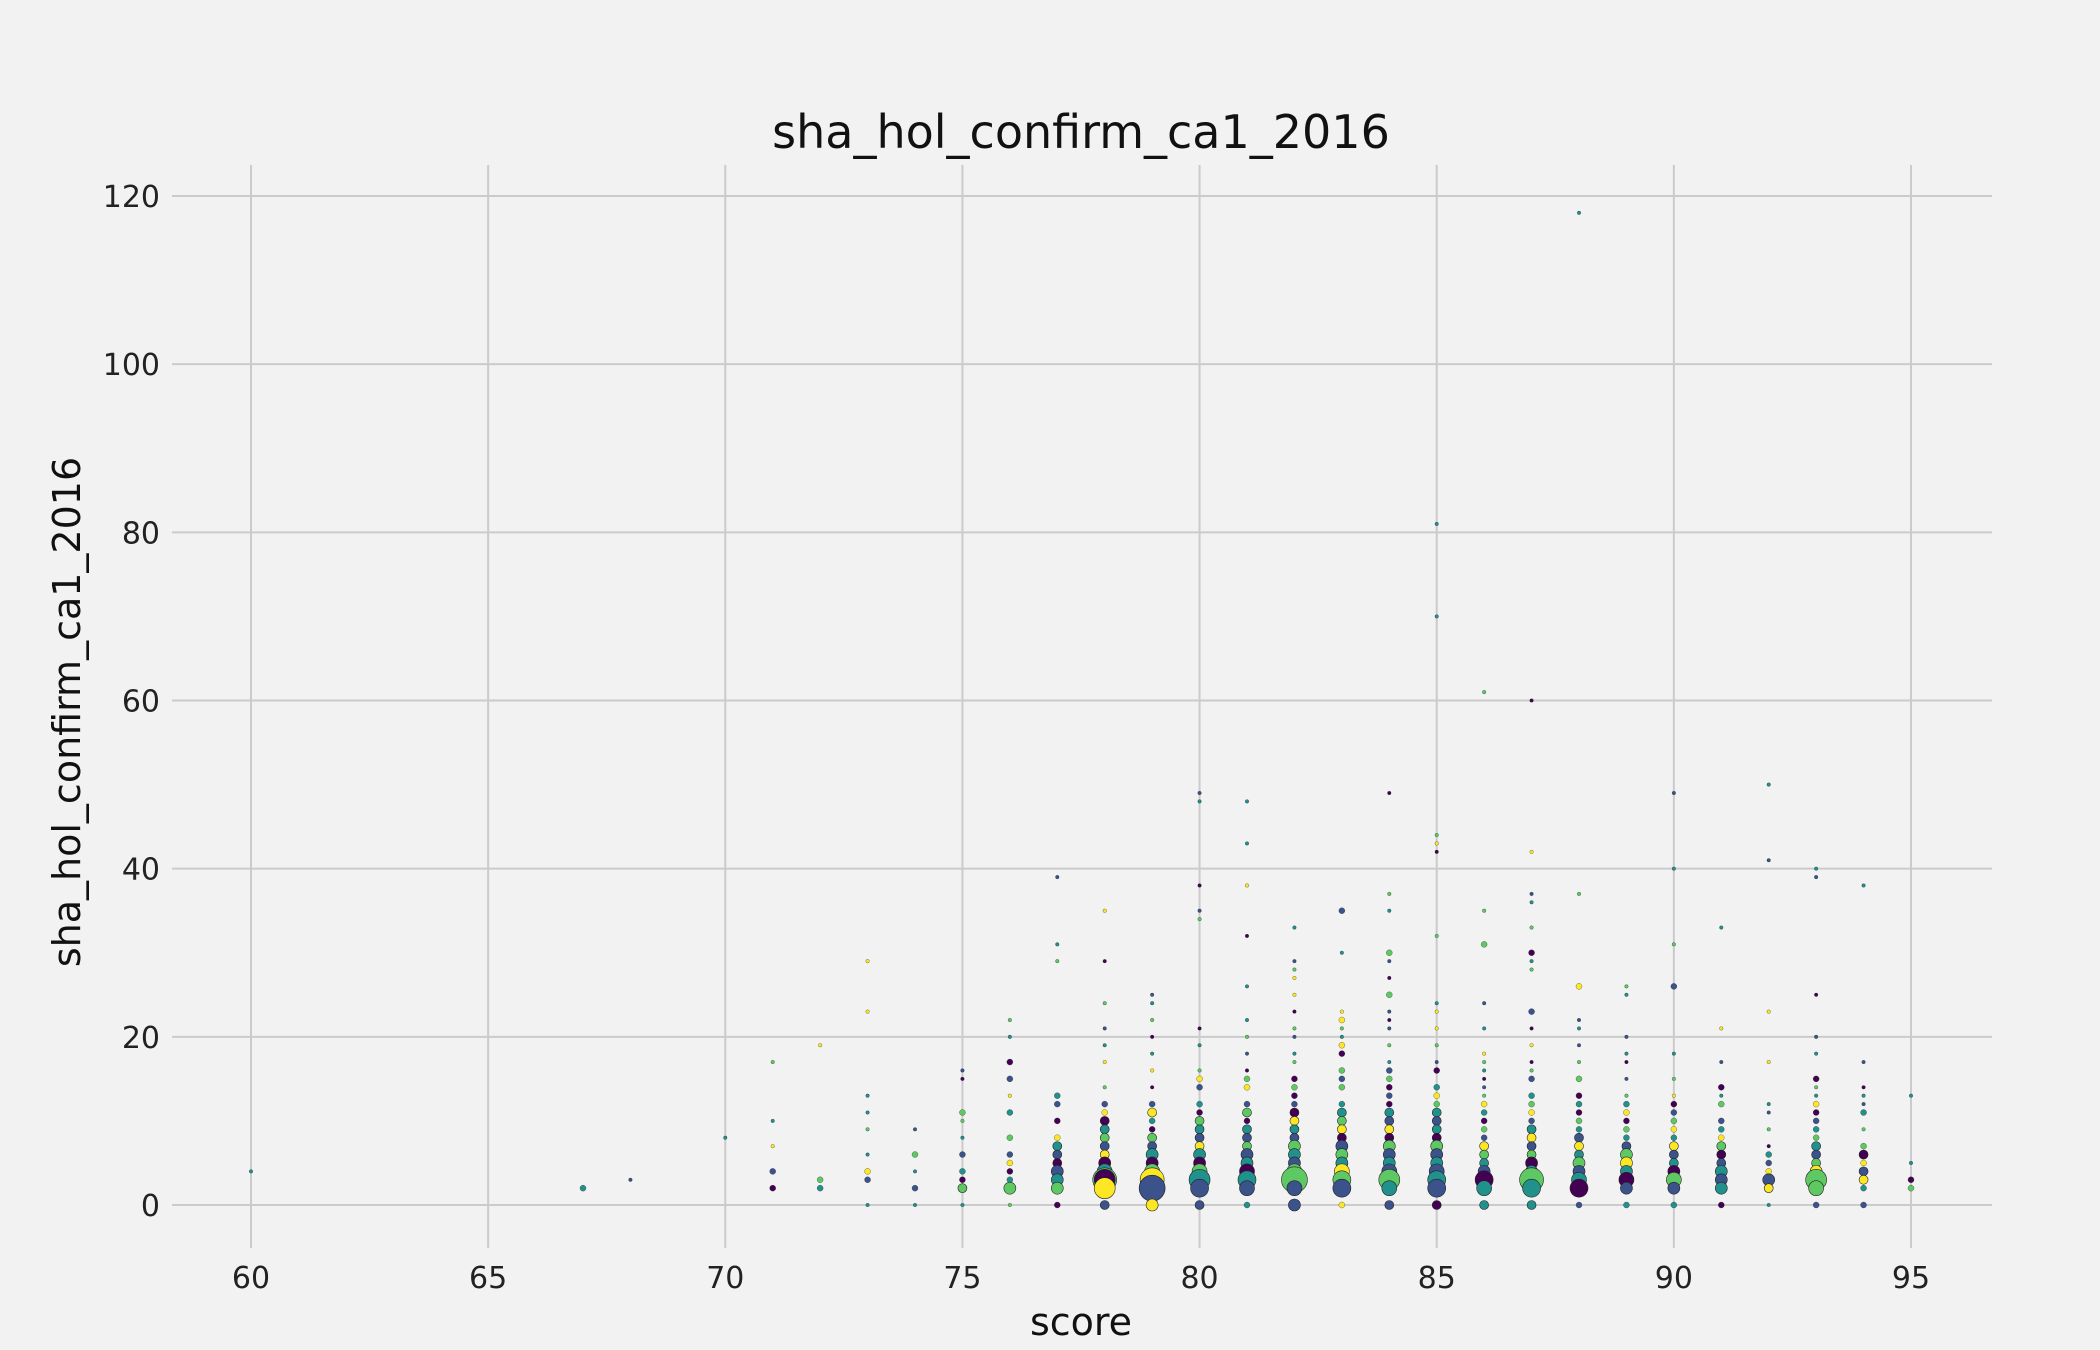 Image resolution: width=2100 pixels, height=1350 pixels. What do you see at coordinates (1674, 1278) in the screenshot?
I see `x-tick-label: 90` at bounding box center [1674, 1278].